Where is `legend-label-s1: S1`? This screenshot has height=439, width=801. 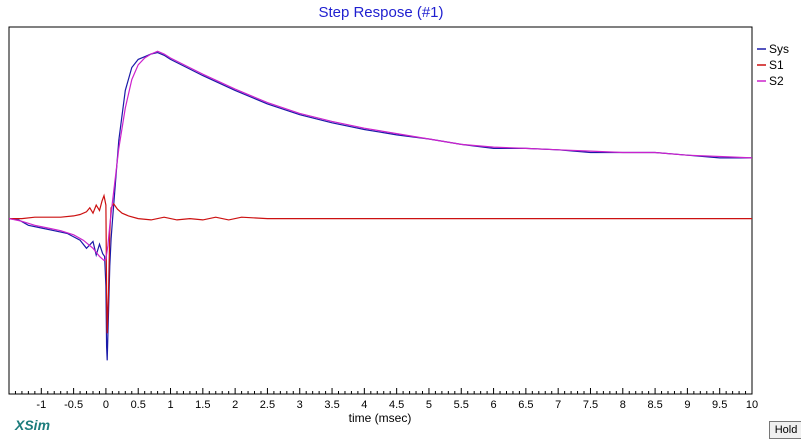 legend-label-s1: S1 is located at coordinates (776, 65).